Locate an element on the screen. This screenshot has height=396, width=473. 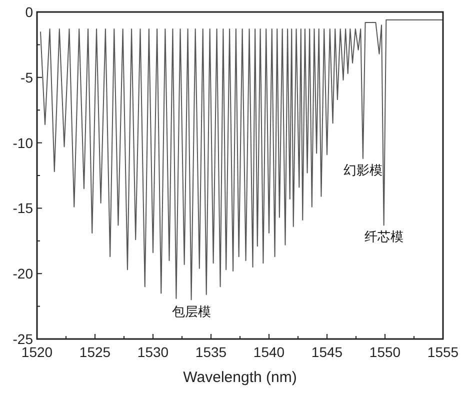
x-tick-label: 1555 is located at coordinates (443, 352).